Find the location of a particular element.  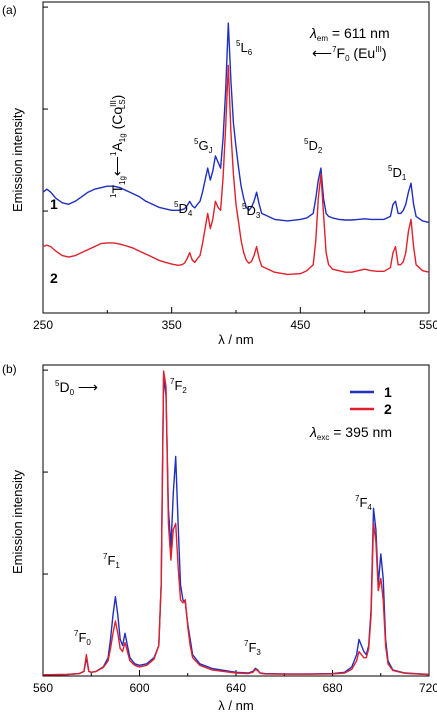

panel-a-annotation-co-band: 1T1g⟵1A1g (CoIIILS) is located at coordinates (118, 146).